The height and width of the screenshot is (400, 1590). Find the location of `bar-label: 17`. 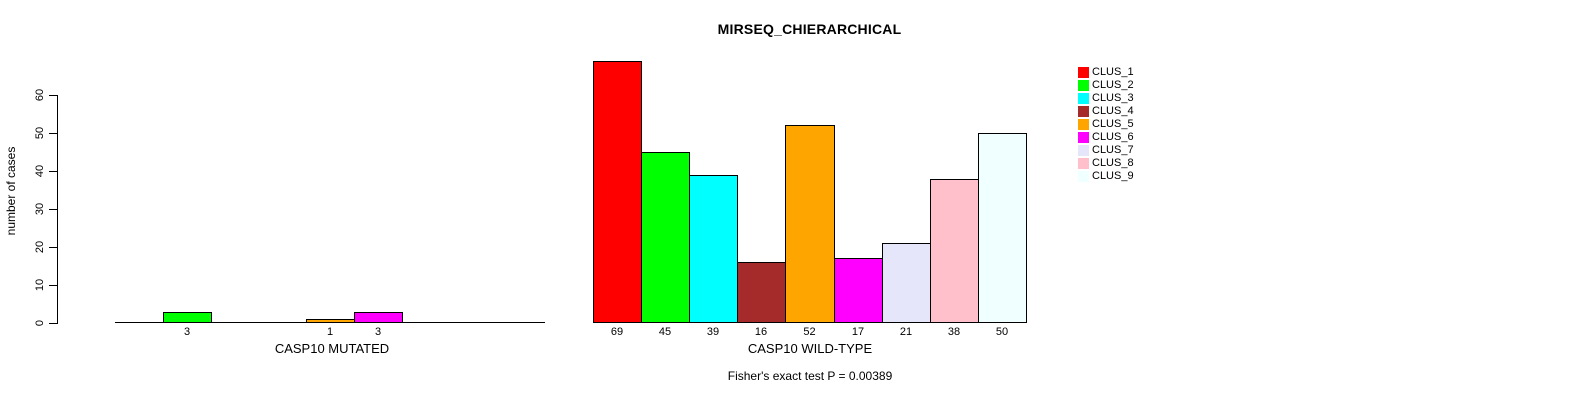

bar-label: 17 is located at coordinates (858, 332).